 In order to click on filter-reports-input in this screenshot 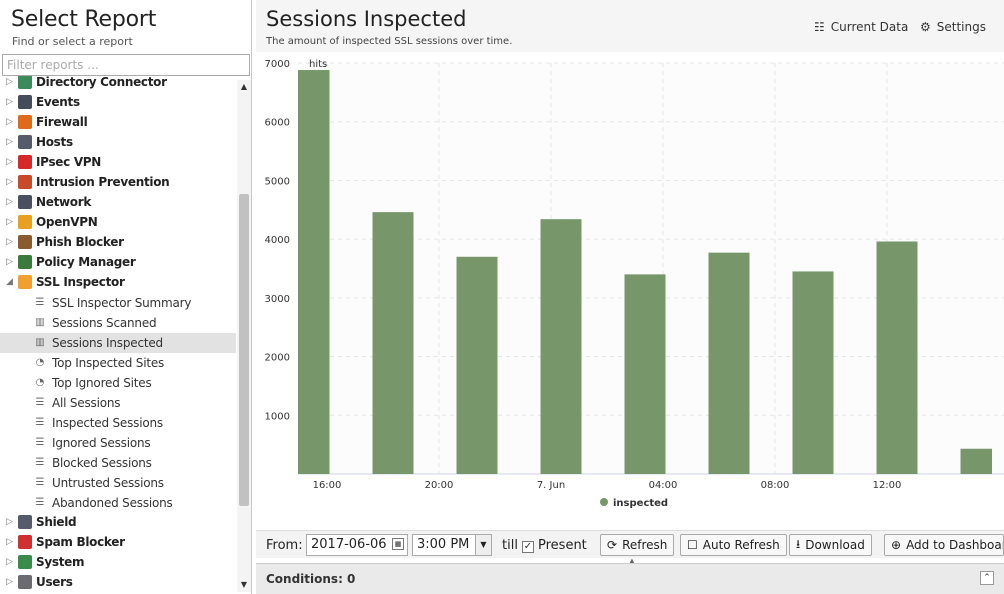, I will do `click(126, 65)`.